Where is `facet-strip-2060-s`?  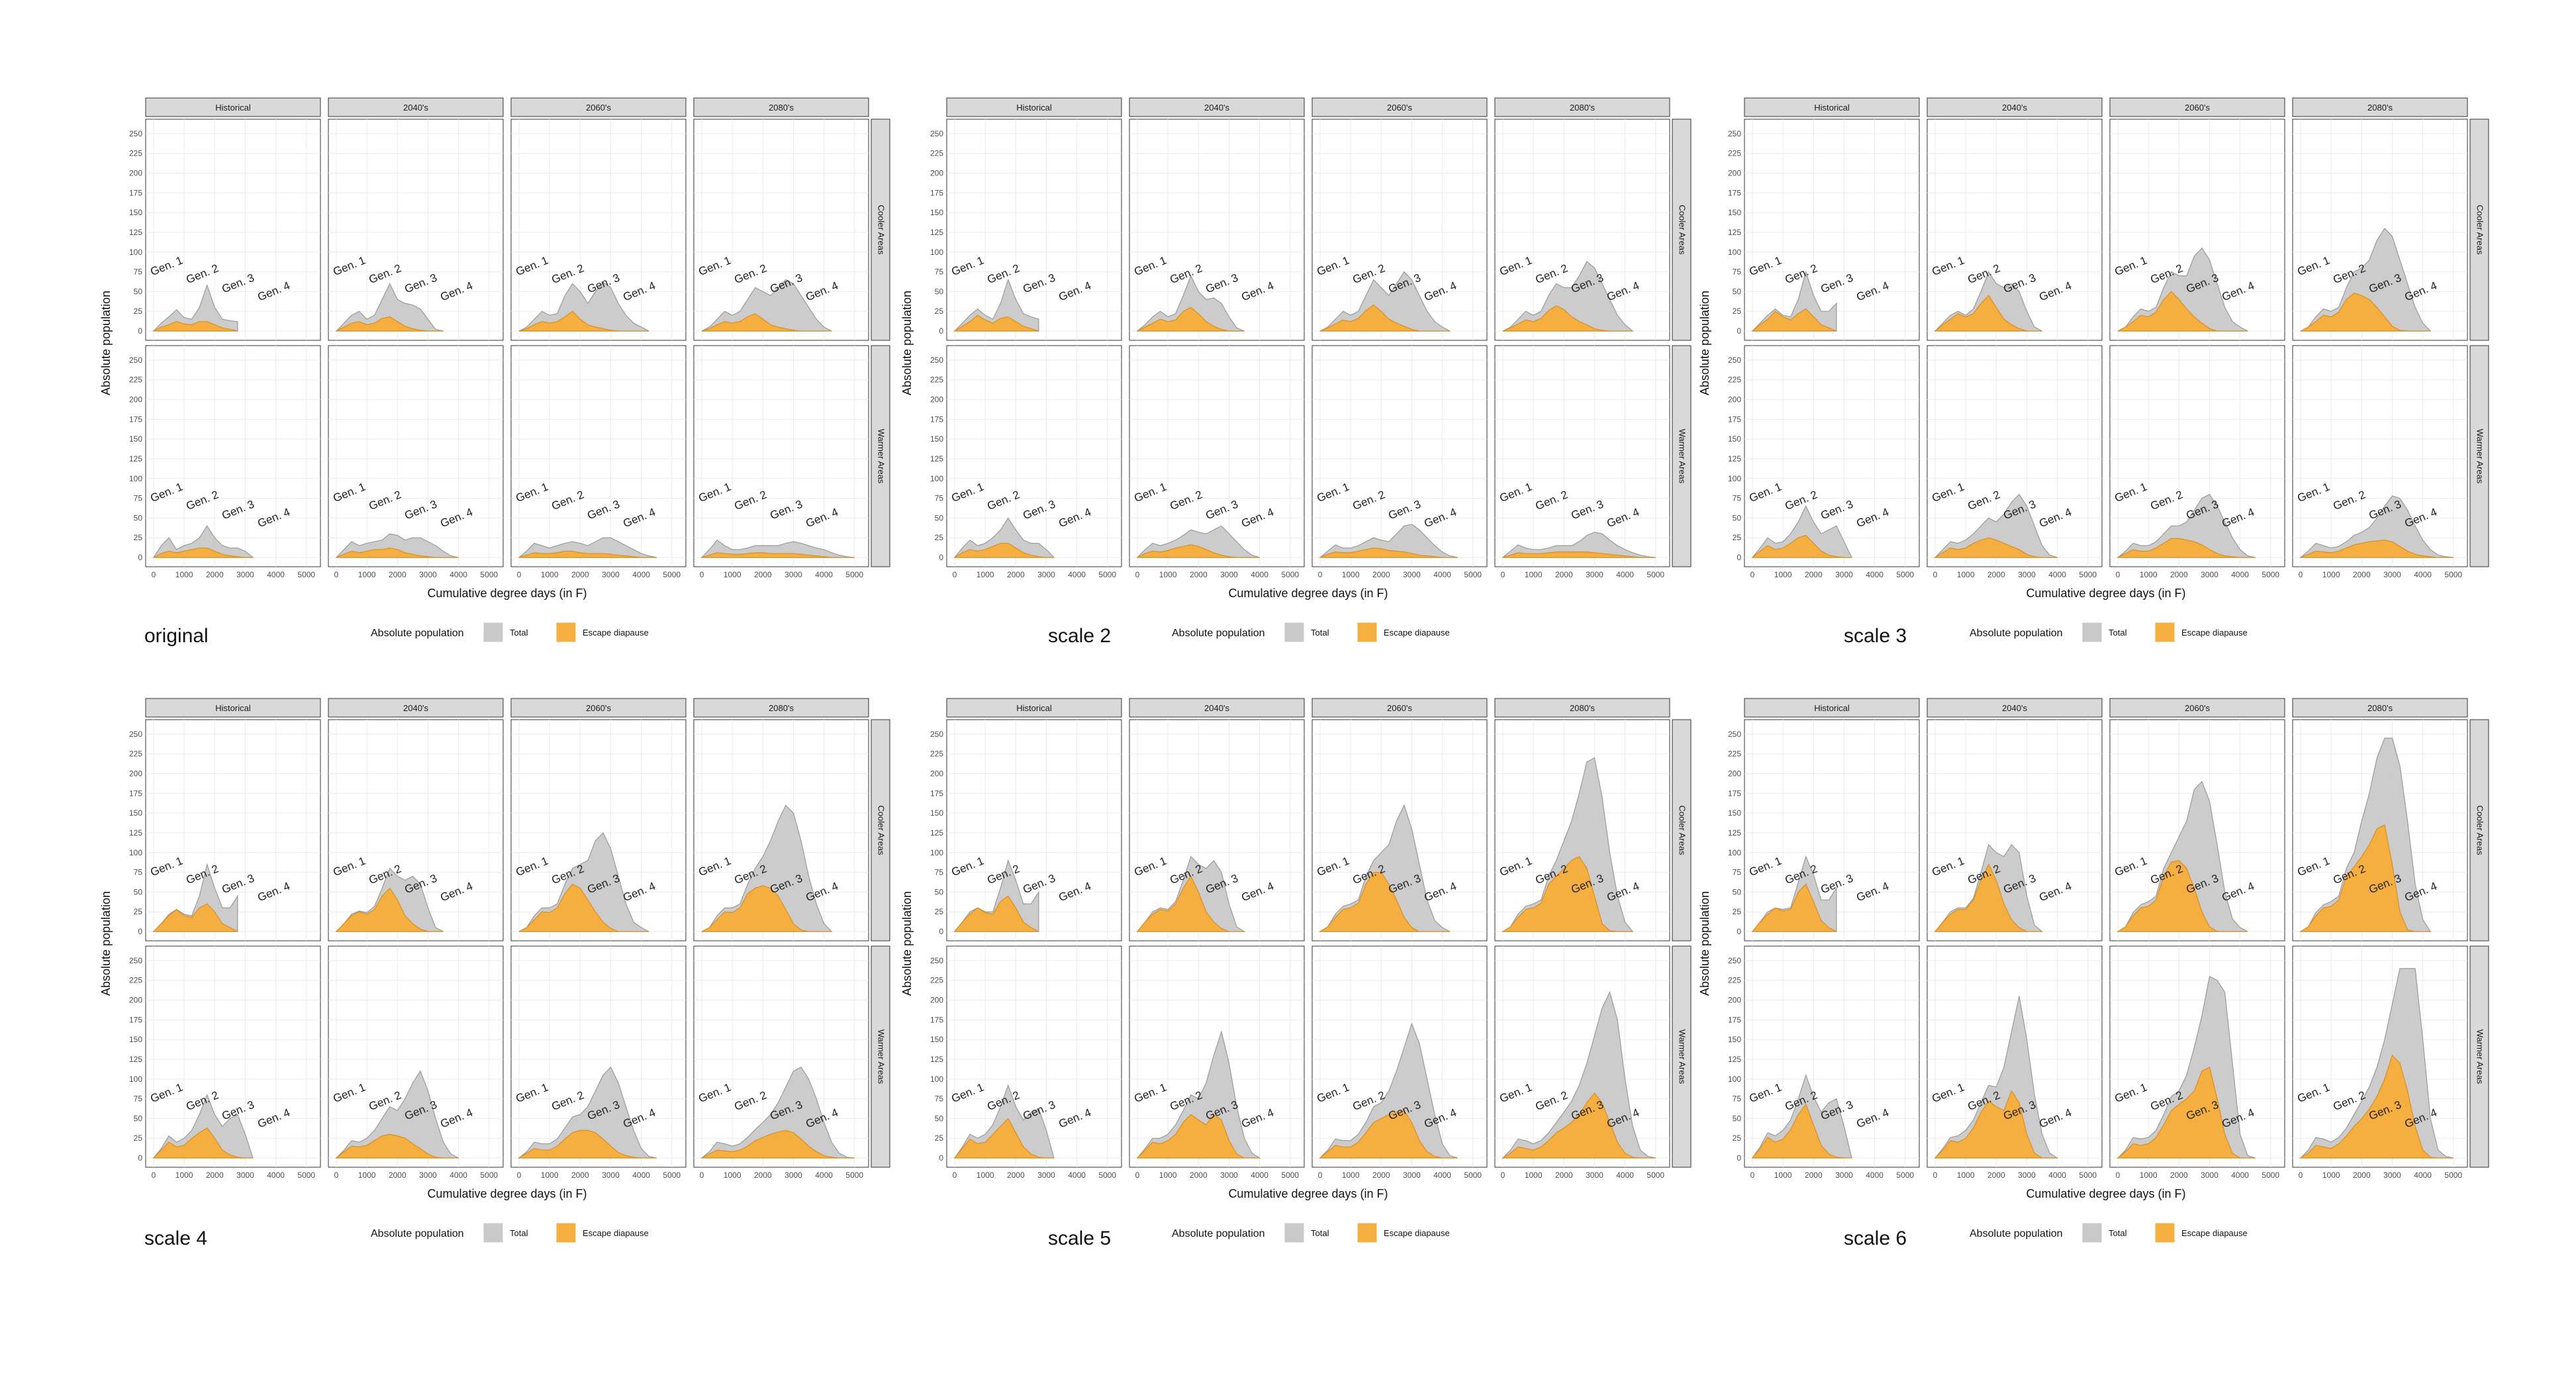 facet-strip-2060-s is located at coordinates (598, 708).